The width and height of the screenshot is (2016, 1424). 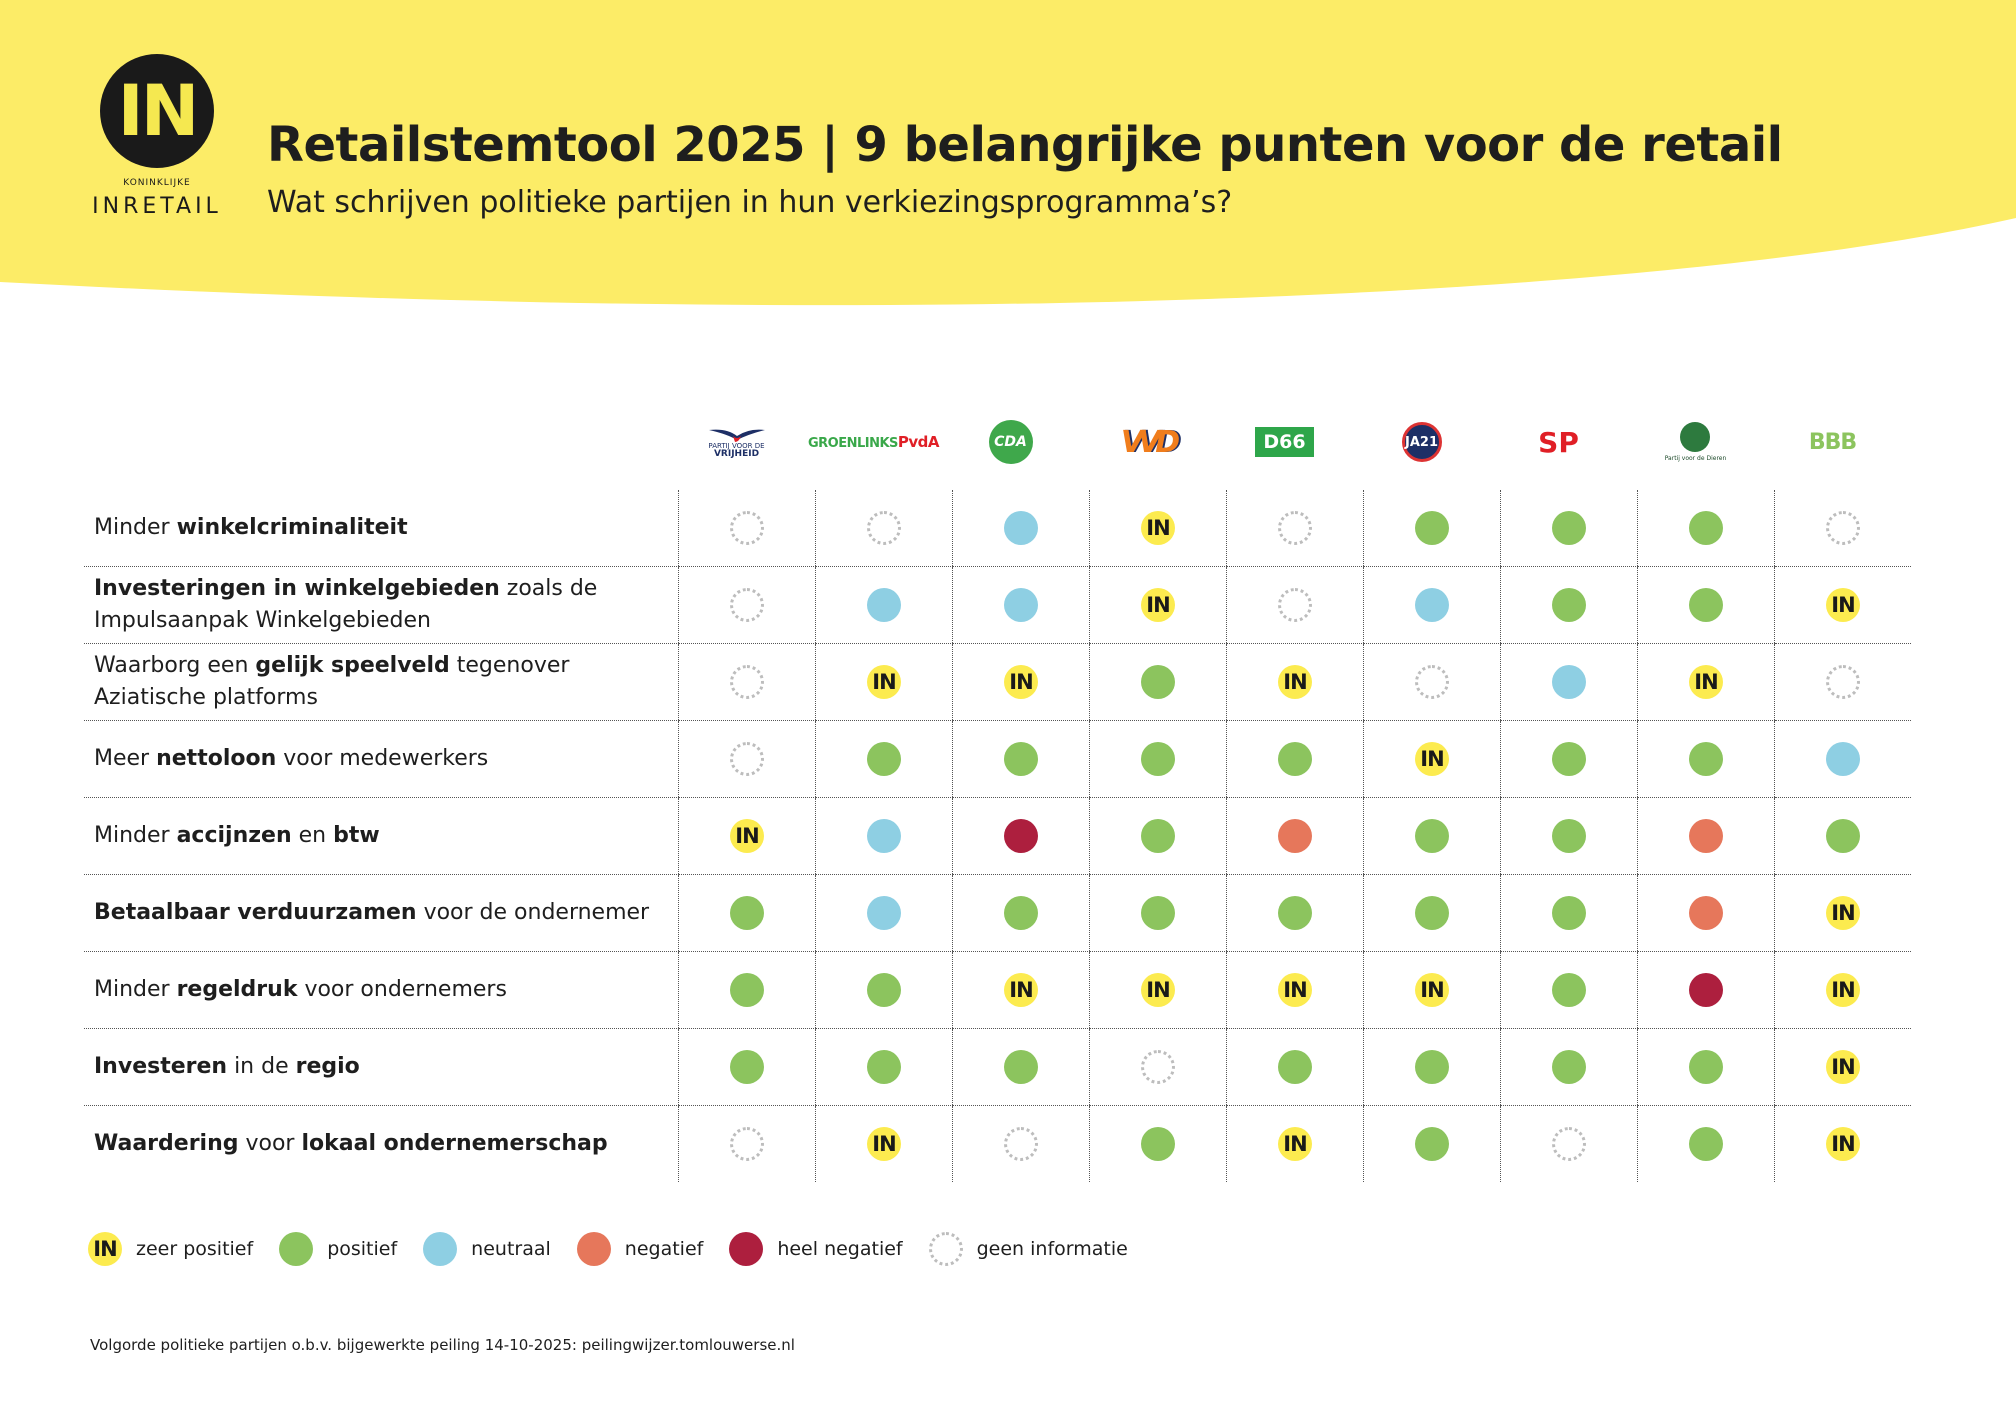 I want to click on glpvda-pvda: PvdA, so click(x=918, y=442).